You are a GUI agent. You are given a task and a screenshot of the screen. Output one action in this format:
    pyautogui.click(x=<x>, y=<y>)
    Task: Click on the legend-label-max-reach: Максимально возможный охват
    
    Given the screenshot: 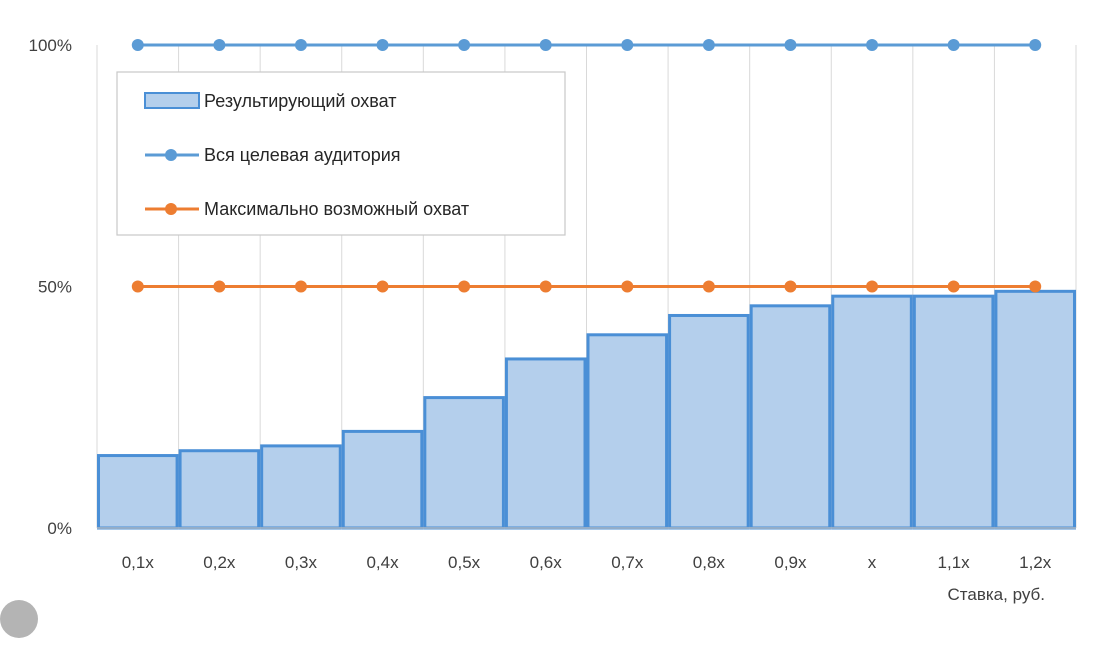 What is the action you would take?
    pyautogui.click(x=336, y=209)
    